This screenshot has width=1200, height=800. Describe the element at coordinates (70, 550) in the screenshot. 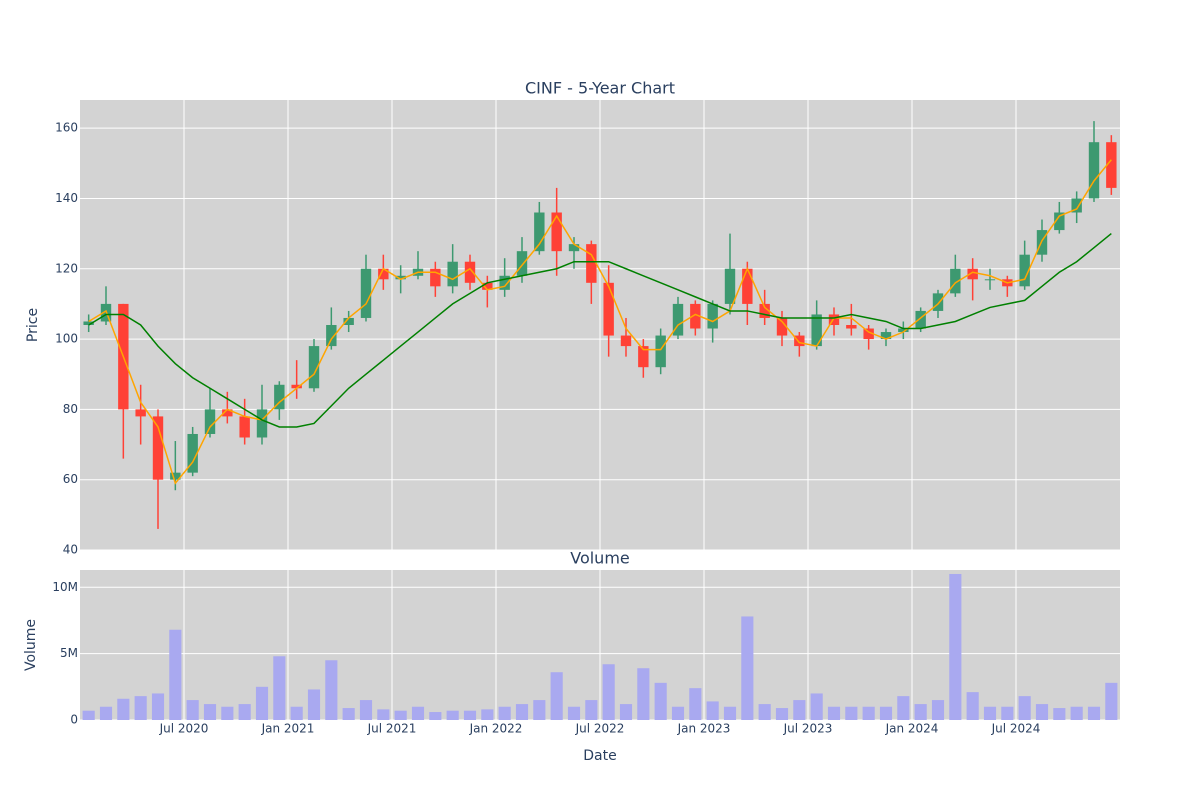

I see `y-tick-label: 40` at that location.